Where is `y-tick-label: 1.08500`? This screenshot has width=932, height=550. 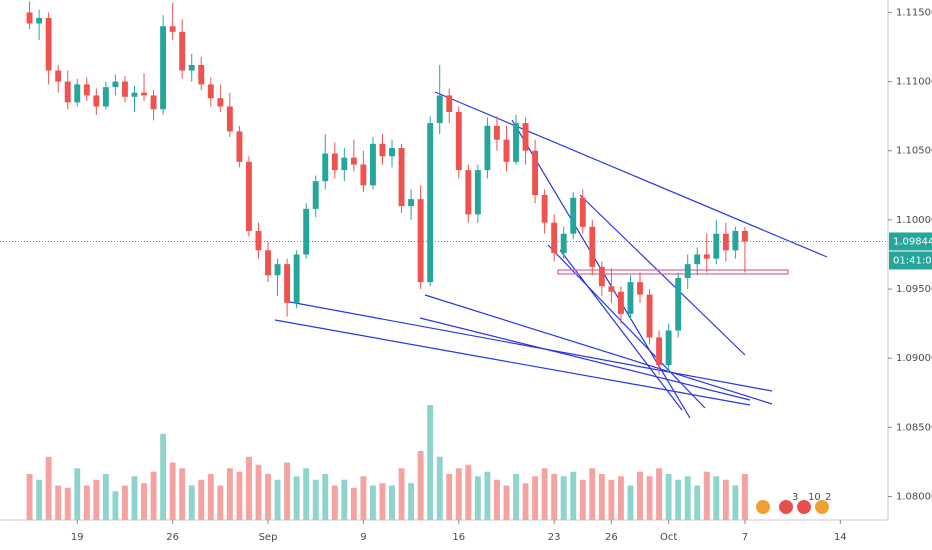 y-tick-label: 1.08500 is located at coordinates (914, 427).